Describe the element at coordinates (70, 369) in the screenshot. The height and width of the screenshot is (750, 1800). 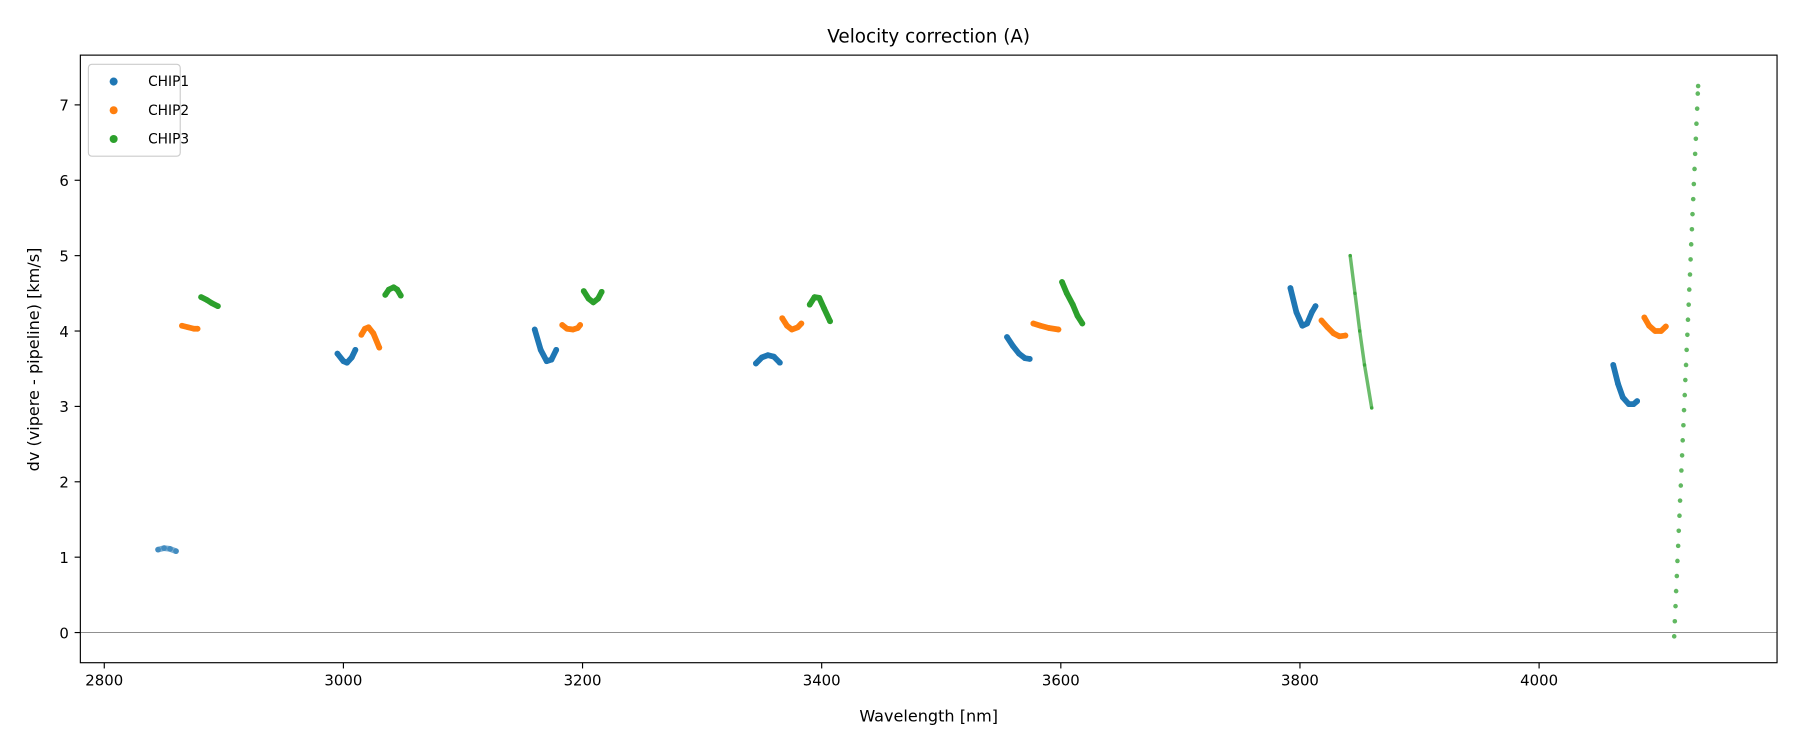
I see `y-axis: 0 1 2 3 4 5 6 7` at that location.